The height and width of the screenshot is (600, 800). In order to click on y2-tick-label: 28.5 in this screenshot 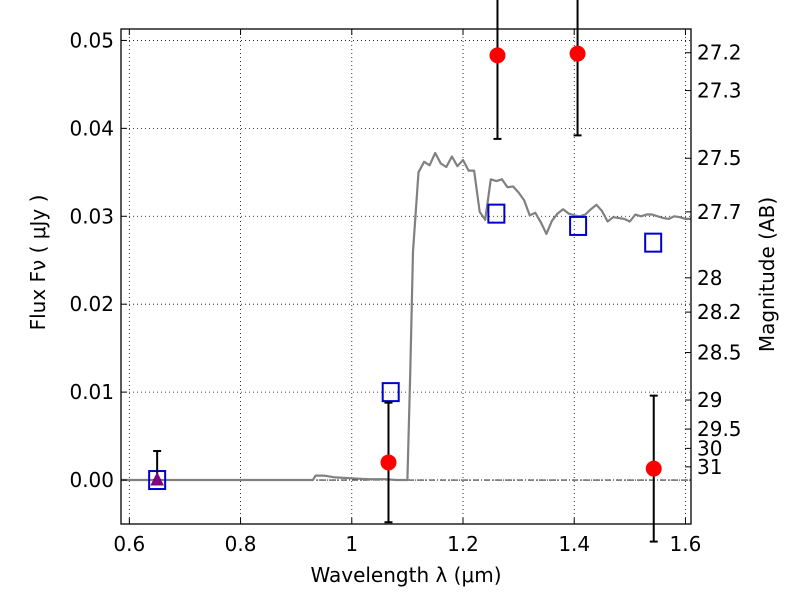, I will do `click(719, 353)`.